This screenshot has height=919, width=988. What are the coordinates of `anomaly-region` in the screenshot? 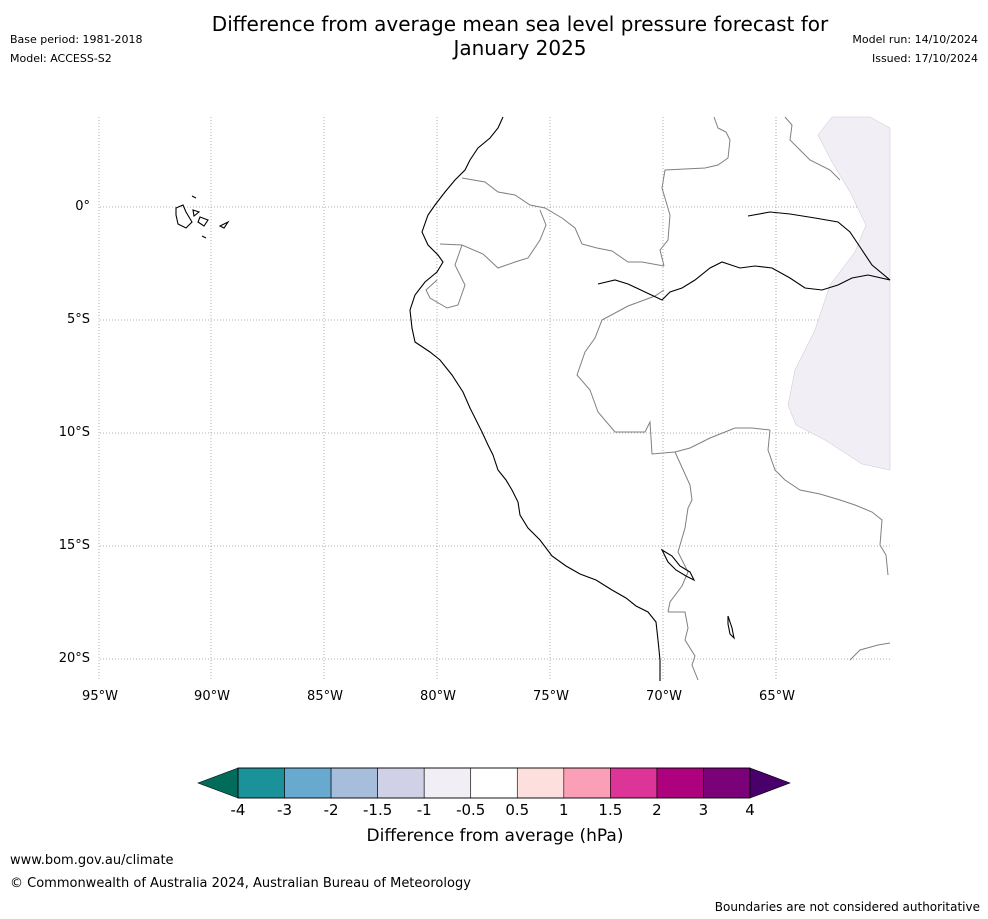 It's located at (839, 293).